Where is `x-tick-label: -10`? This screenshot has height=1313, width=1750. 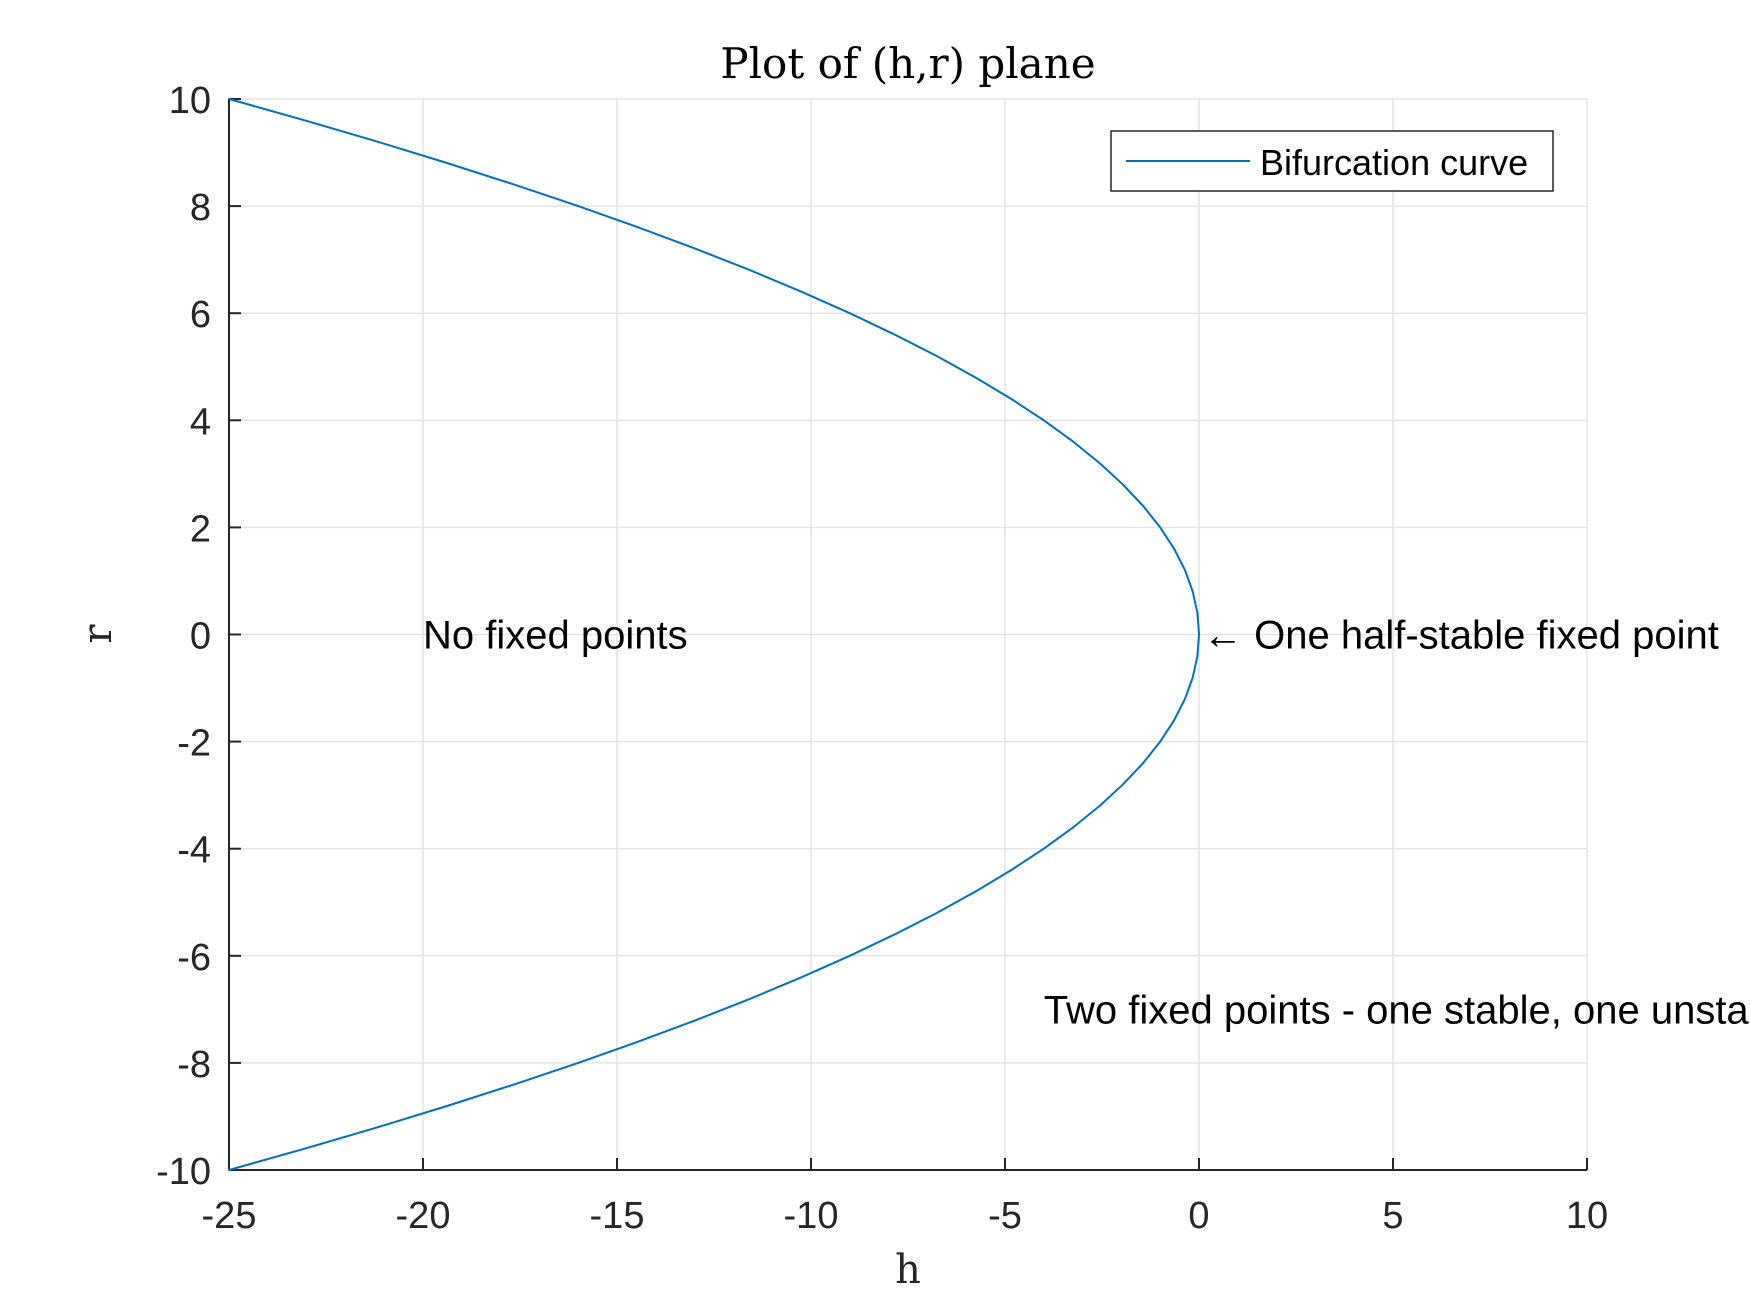
x-tick-label: -10 is located at coordinates (811, 1216).